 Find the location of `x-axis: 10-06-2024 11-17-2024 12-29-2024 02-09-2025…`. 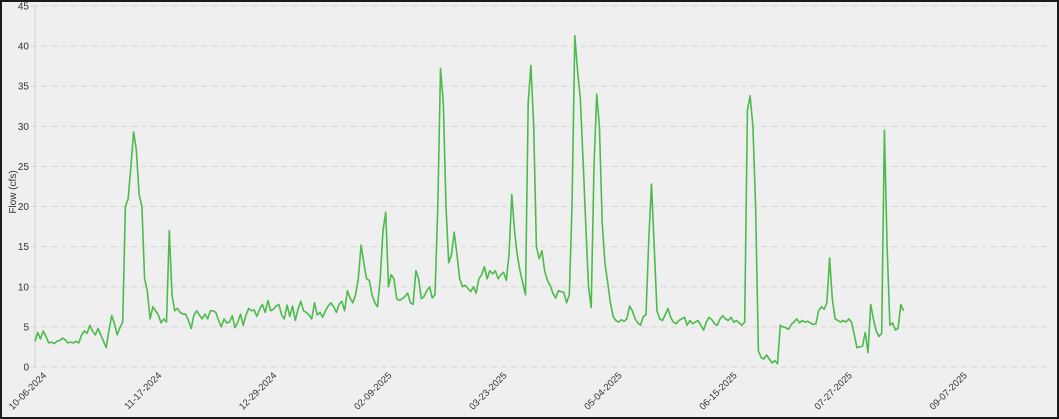

x-axis: 10-06-2024 11-17-2024 12-29-2024 02-09-2025… is located at coordinates (488, 391).